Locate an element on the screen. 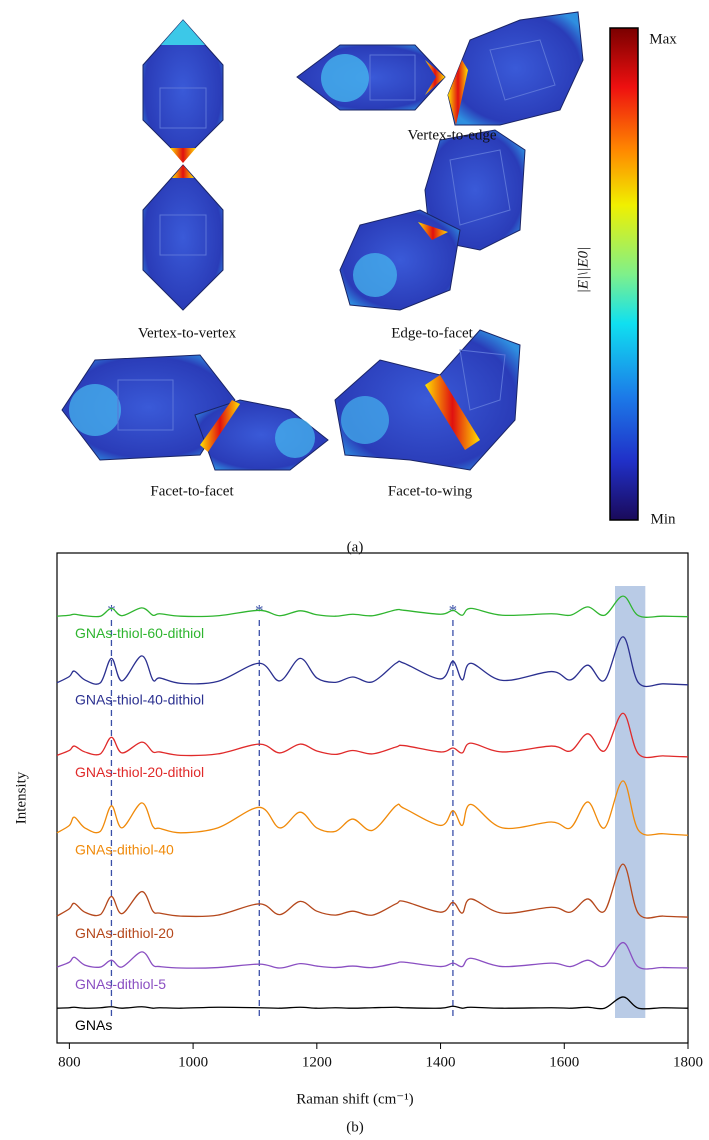 The width and height of the screenshot is (709, 1140). config-label: Vertex-to-edge is located at coordinates (451, 135).